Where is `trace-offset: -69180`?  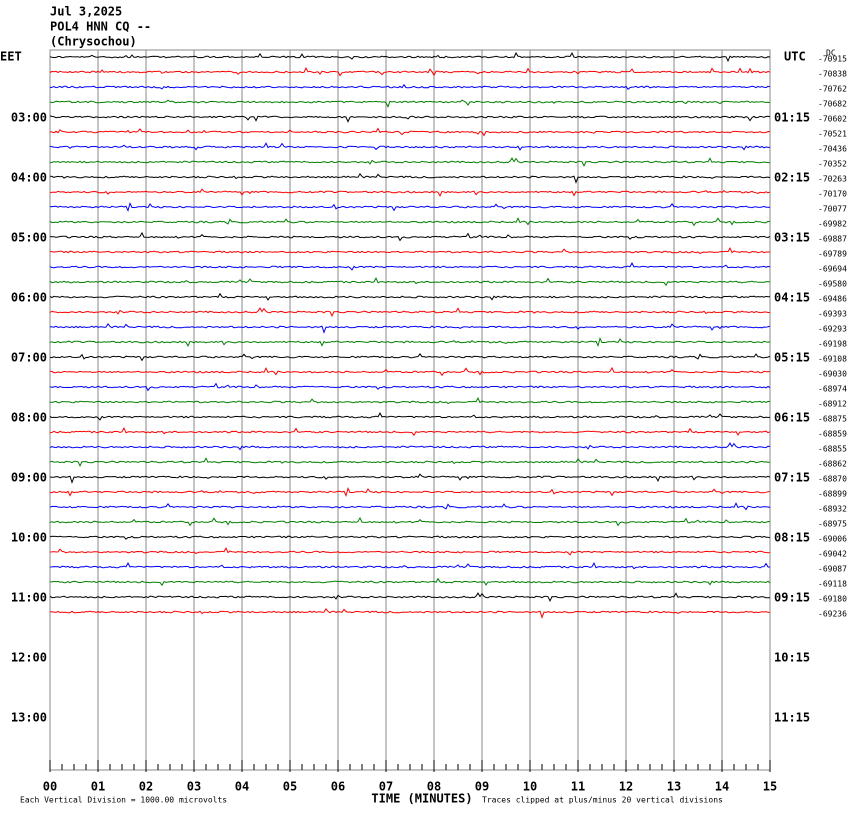 trace-offset: -69180 is located at coordinates (832, 599).